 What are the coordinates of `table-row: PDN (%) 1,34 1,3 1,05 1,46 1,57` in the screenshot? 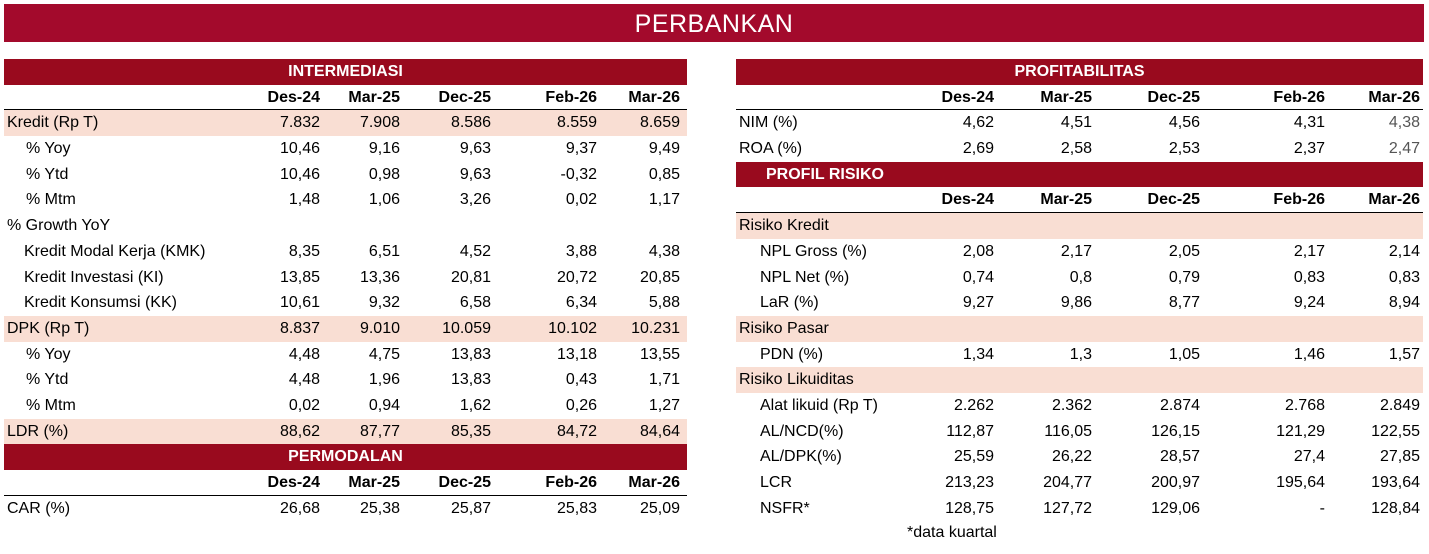 It's located at (1079, 355).